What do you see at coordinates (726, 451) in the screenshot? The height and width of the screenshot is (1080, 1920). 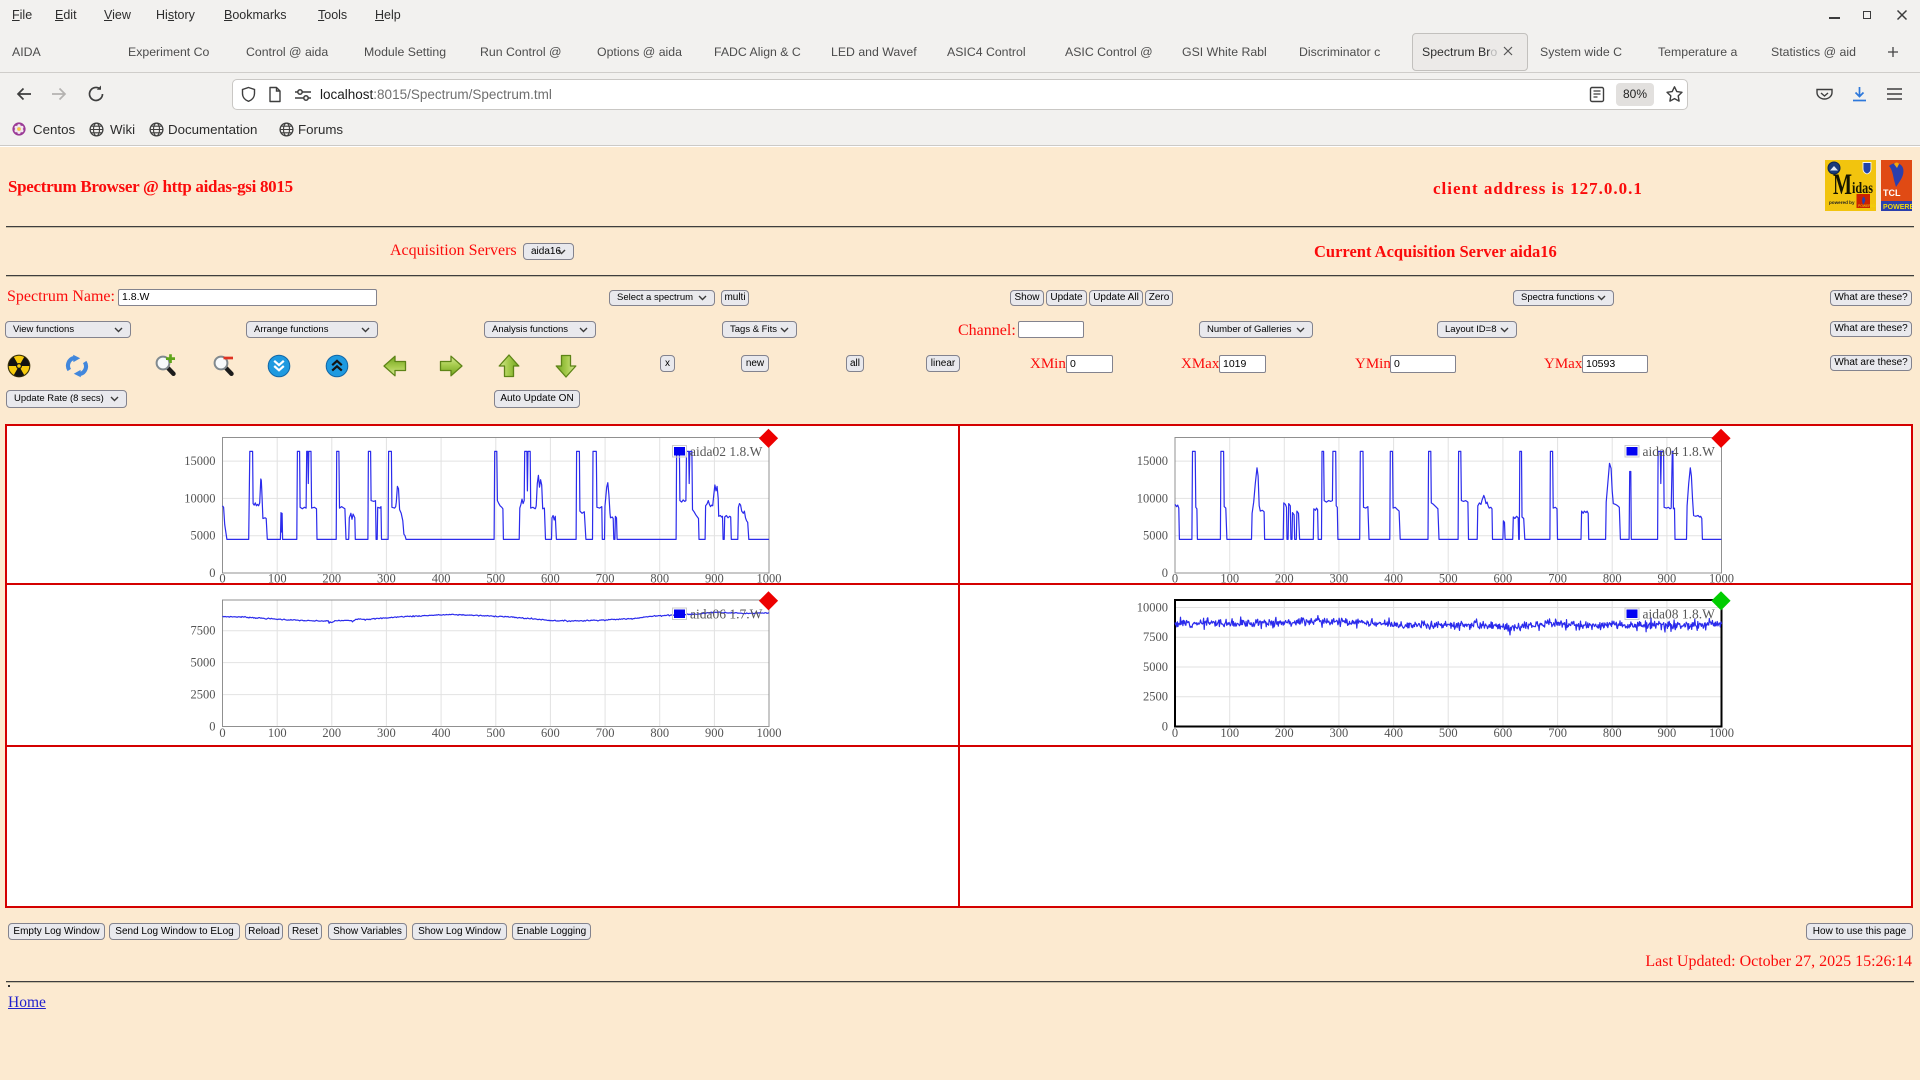 I see `svg-text: aida02 1.8.W` at bounding box center [726, 451].